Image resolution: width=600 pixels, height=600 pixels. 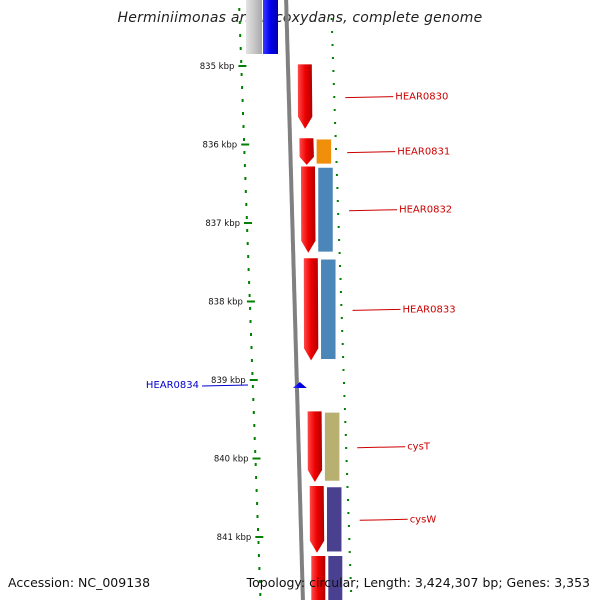 I want to click on accession-text: Accession: NC_009138, so click(x=79, y=582).